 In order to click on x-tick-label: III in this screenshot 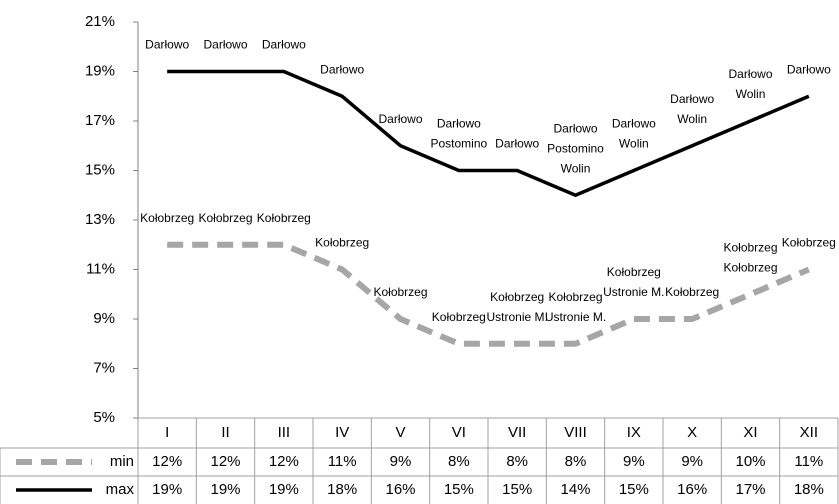, I will do `click(284, 432)`.